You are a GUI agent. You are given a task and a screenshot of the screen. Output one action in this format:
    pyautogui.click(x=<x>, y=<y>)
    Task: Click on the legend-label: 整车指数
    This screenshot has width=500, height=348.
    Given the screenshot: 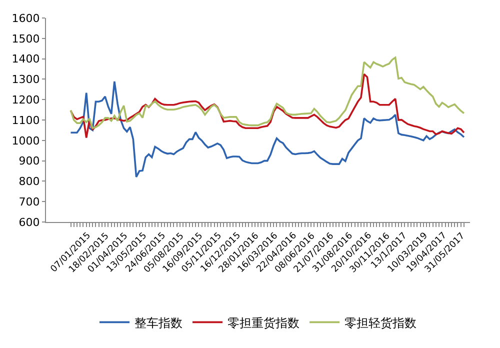 What is the action you would take?
    pyautogui.click(x=158, y=323)
    